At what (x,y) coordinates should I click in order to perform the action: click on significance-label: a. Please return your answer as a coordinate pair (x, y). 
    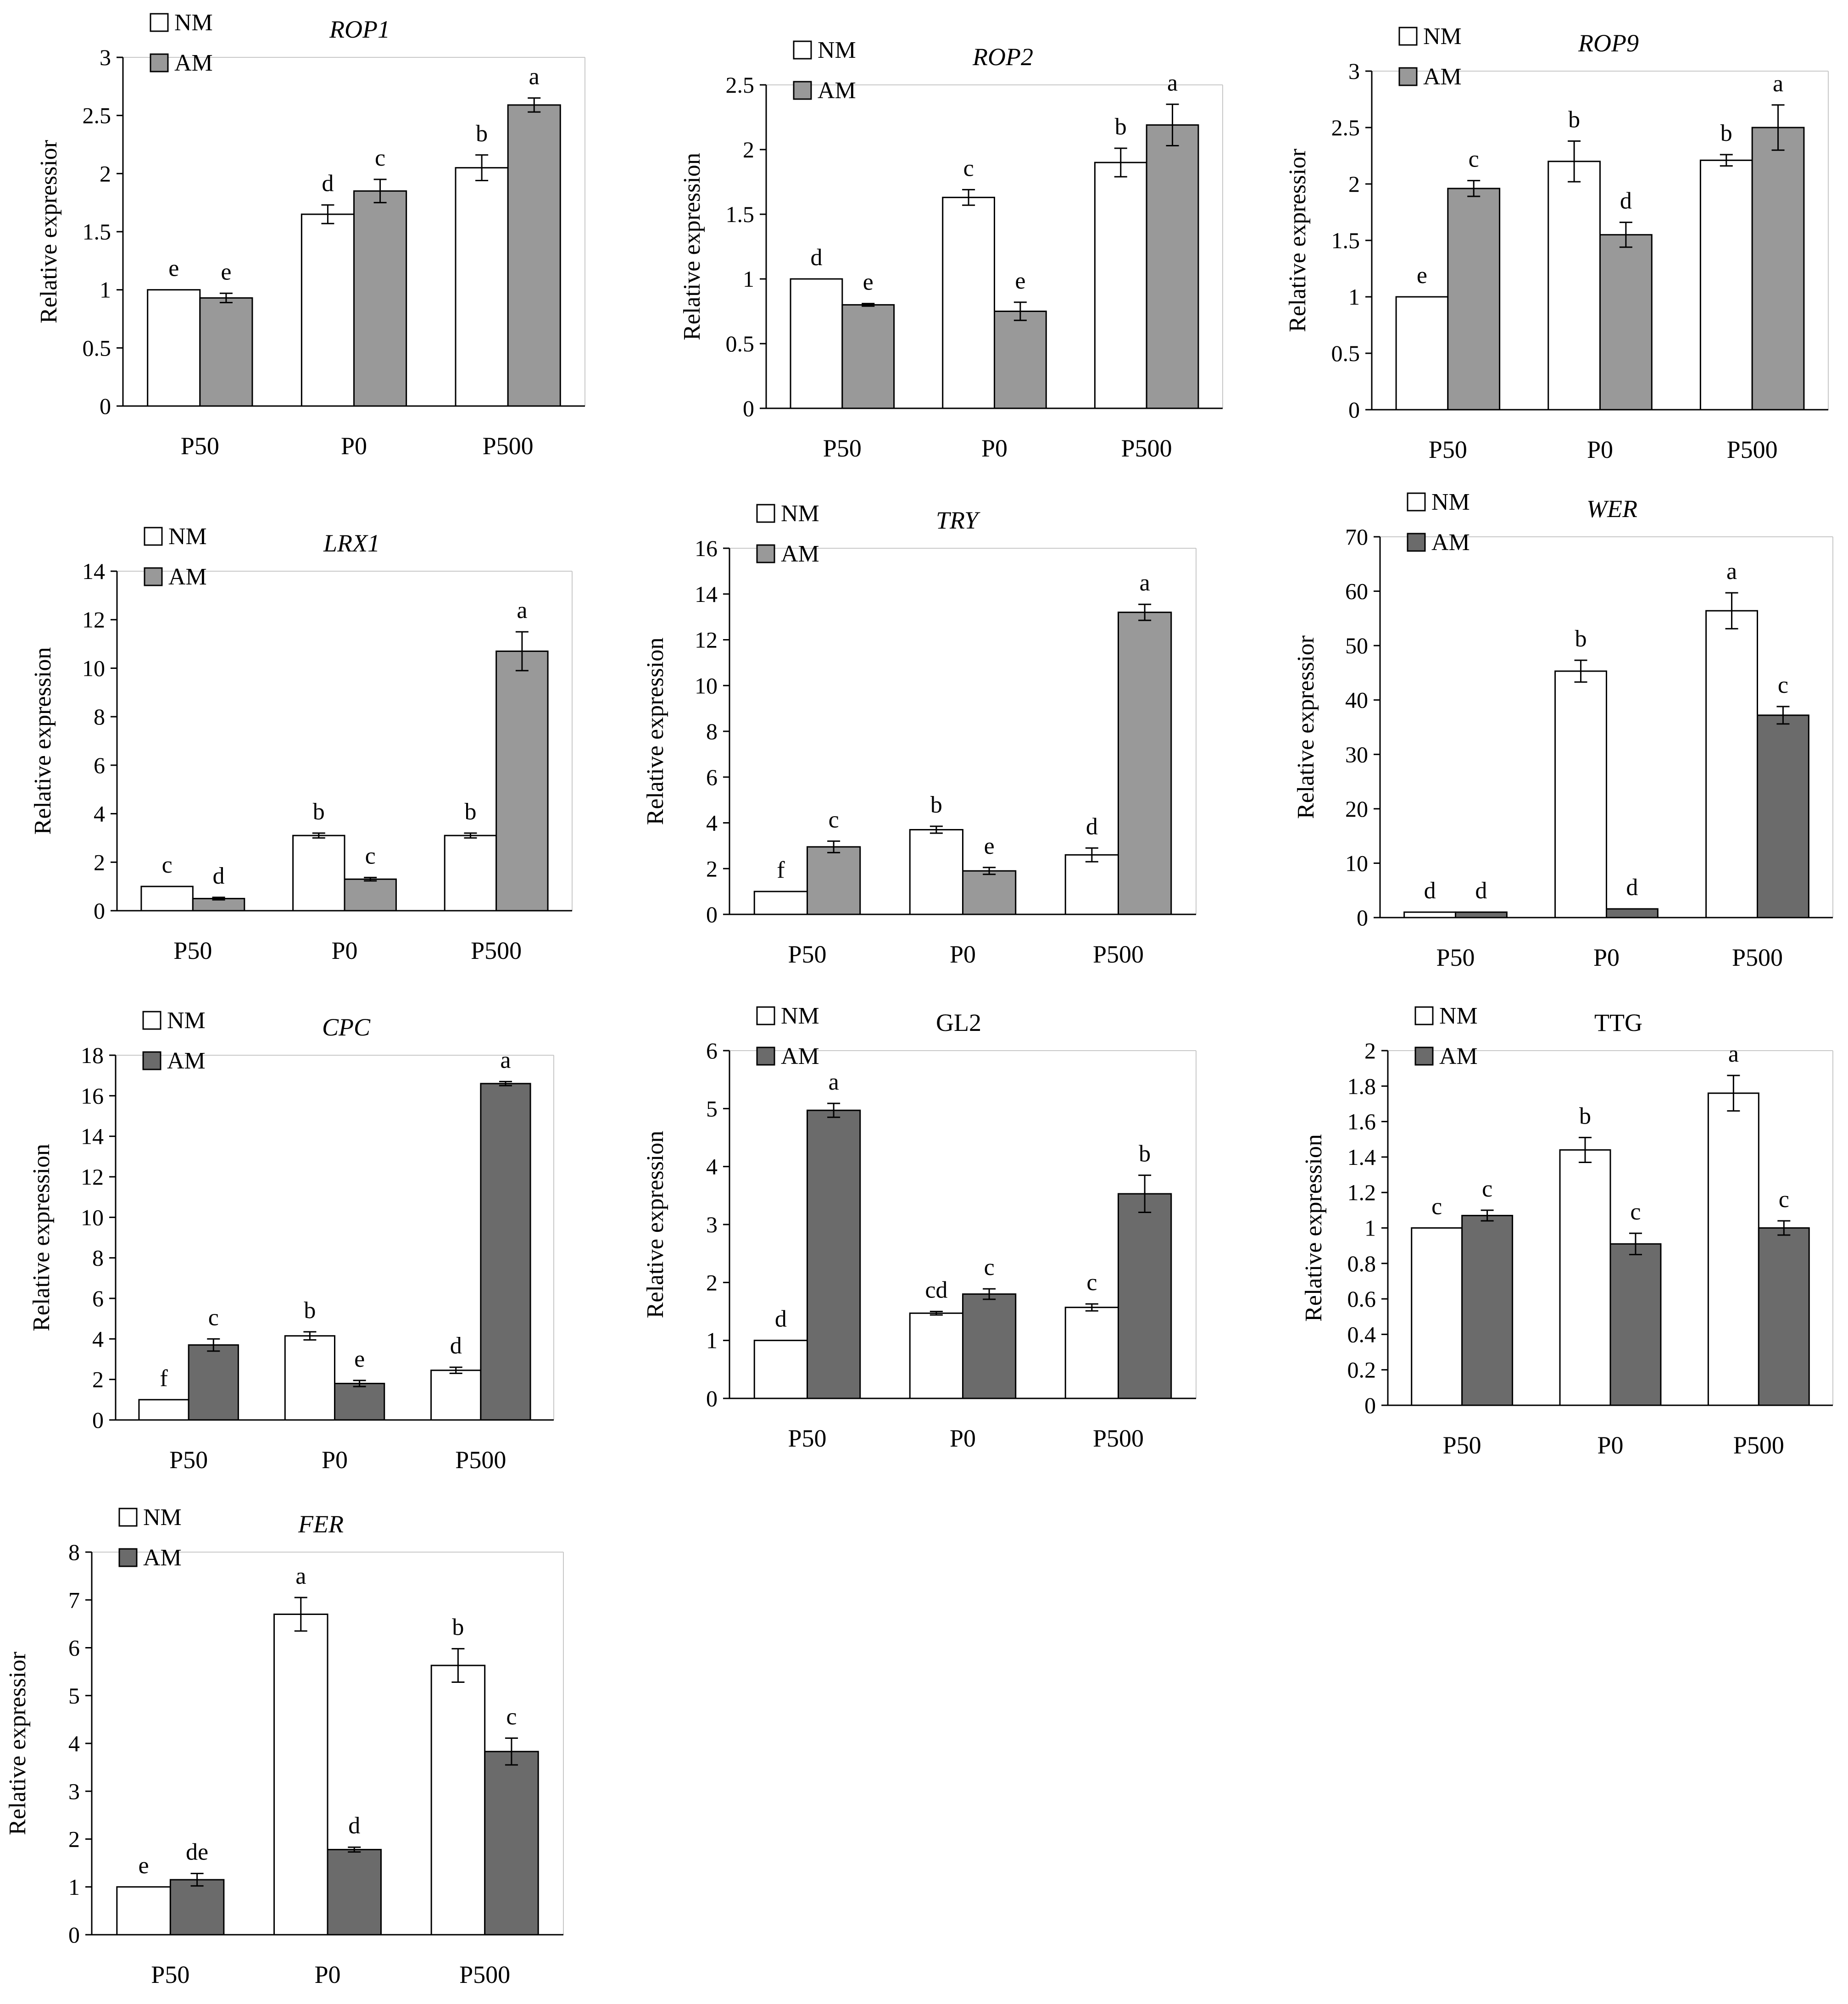
    Looking at the image, I should click on (1733, 1054).